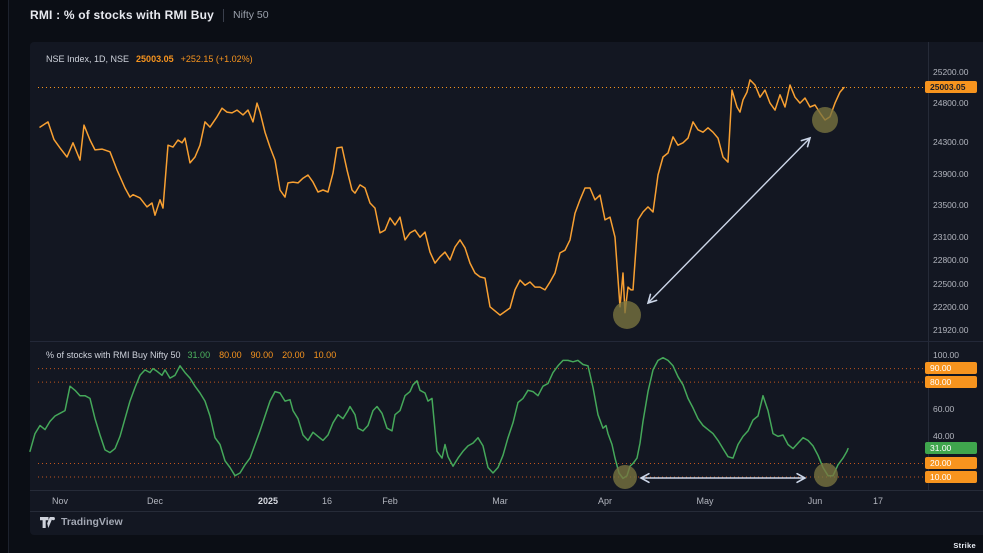 This screenshot has height=553, width=983. I want to click on footer-border, so click(506, 511).